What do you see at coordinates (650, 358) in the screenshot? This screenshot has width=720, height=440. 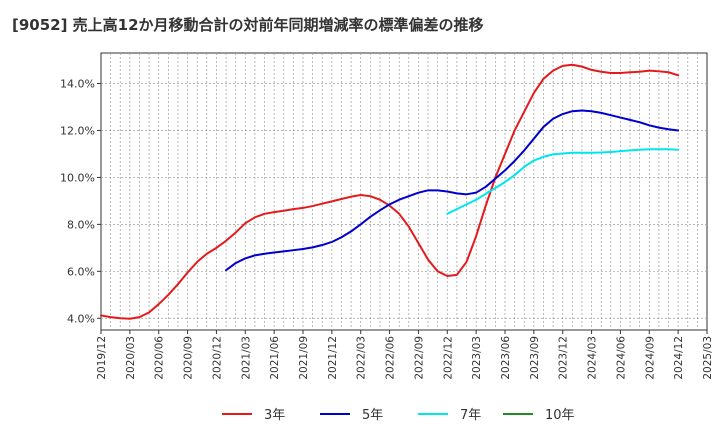 I see `x-tick-label: 2024/09` at bounding box center [650, 358].